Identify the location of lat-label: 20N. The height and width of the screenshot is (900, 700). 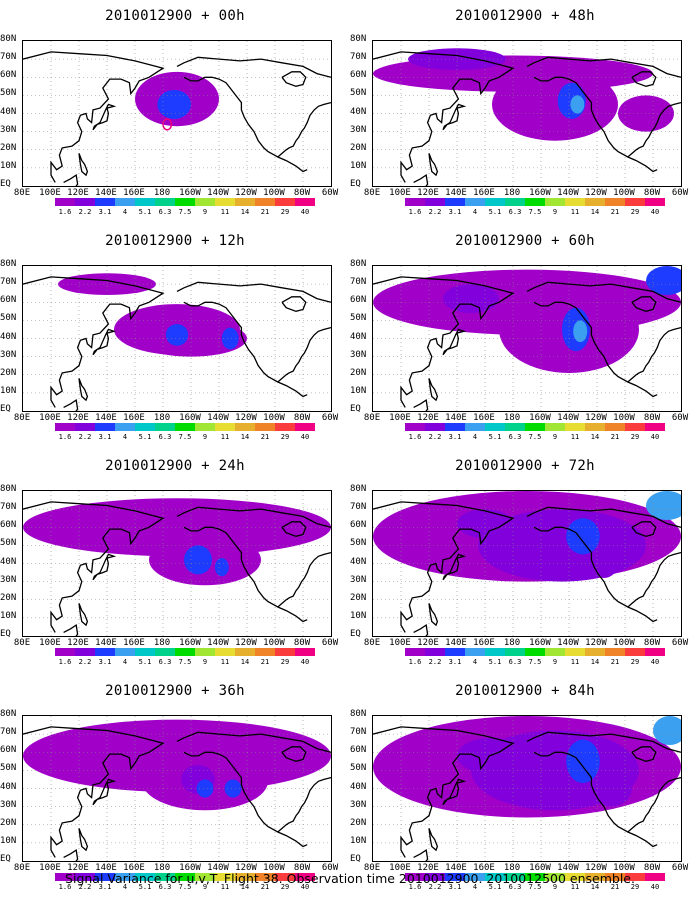
(358, 372).